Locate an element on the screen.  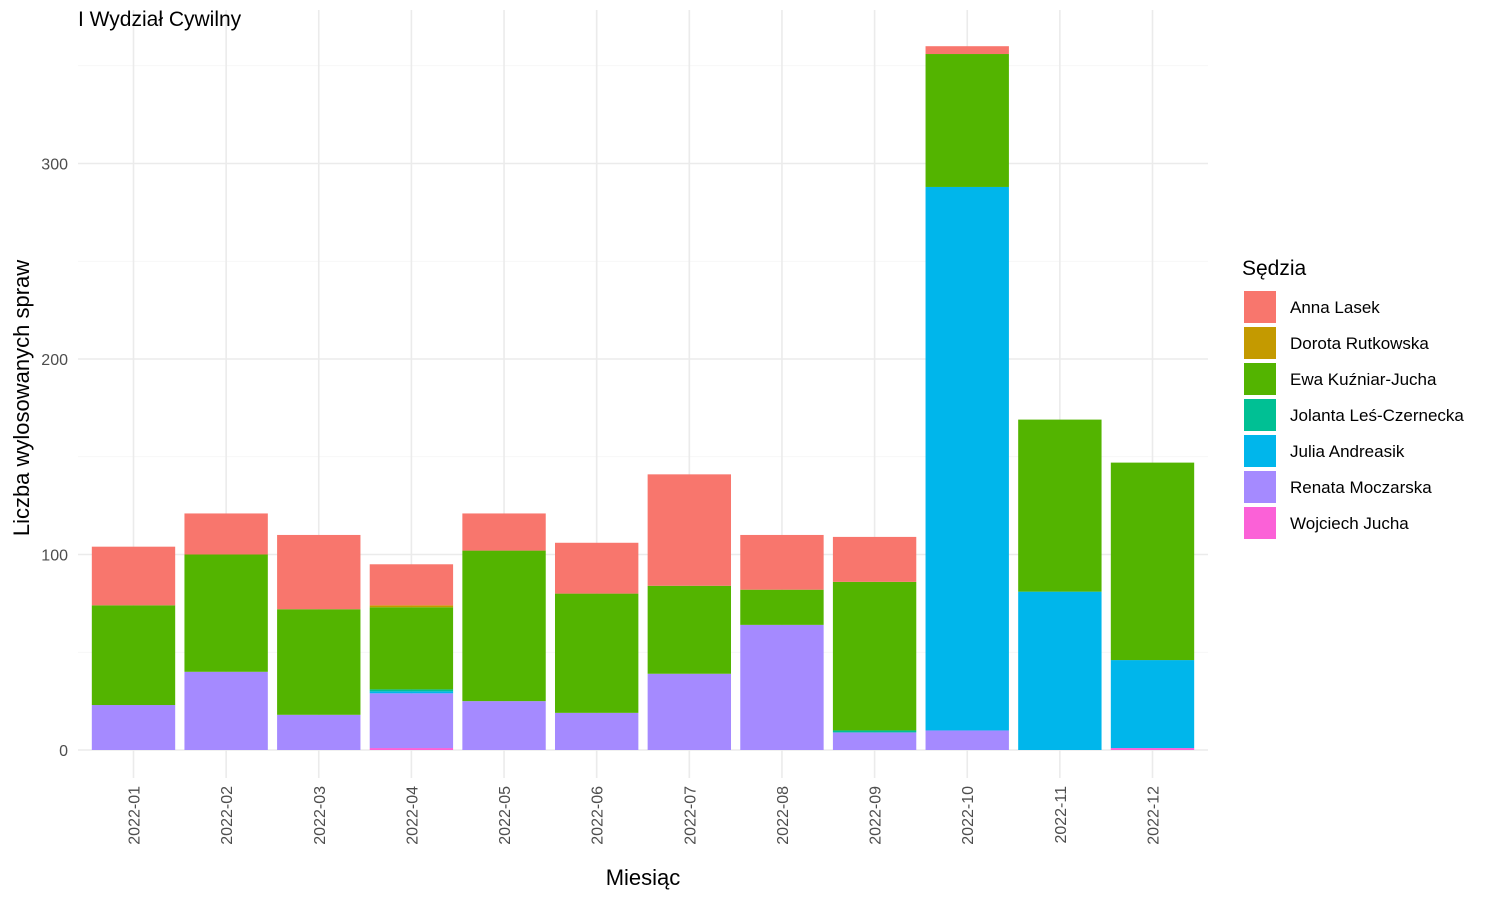
y-tick-label: 200 is located at coordinates (54, 360).